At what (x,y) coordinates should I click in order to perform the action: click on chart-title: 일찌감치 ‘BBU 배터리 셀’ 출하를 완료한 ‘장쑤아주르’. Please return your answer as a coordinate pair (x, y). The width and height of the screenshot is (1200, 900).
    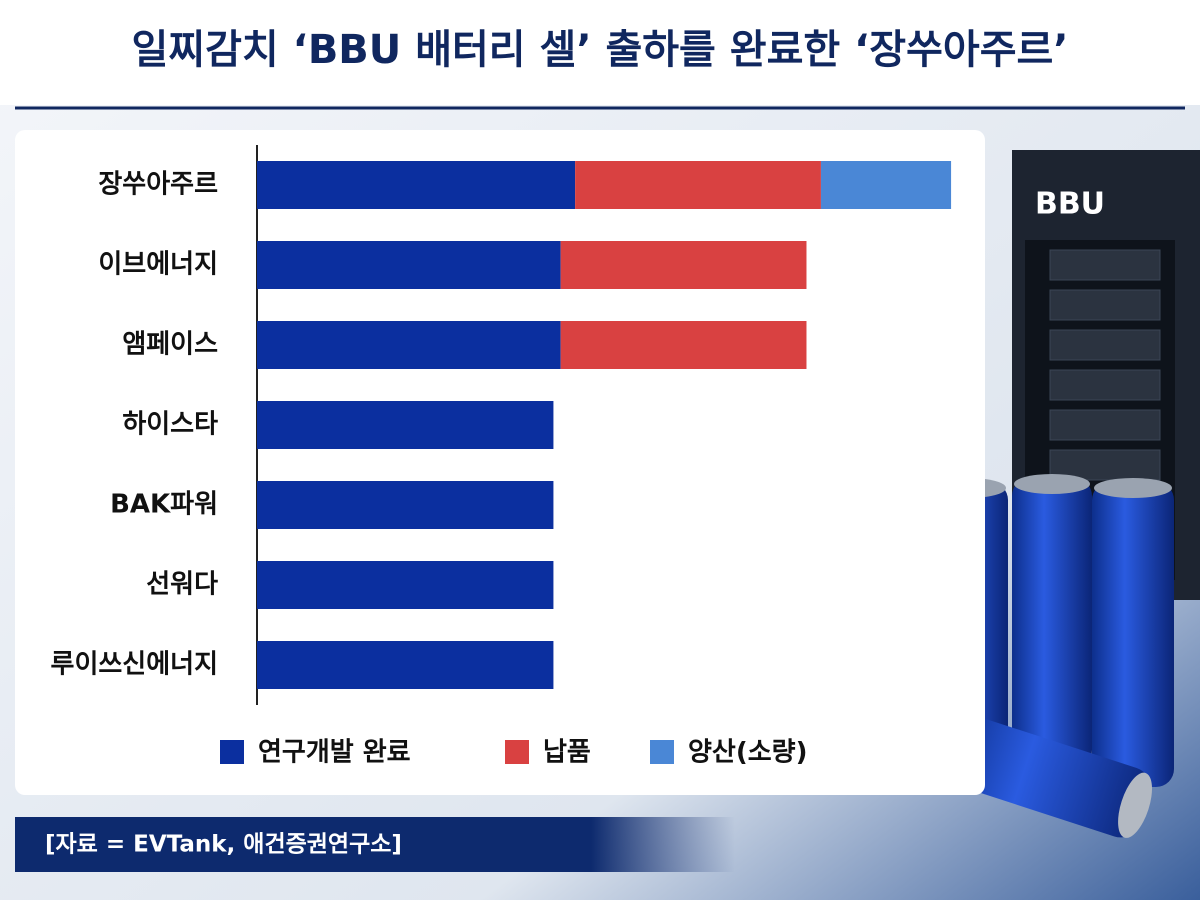
    Looking at the image, I should click on (600, 50).